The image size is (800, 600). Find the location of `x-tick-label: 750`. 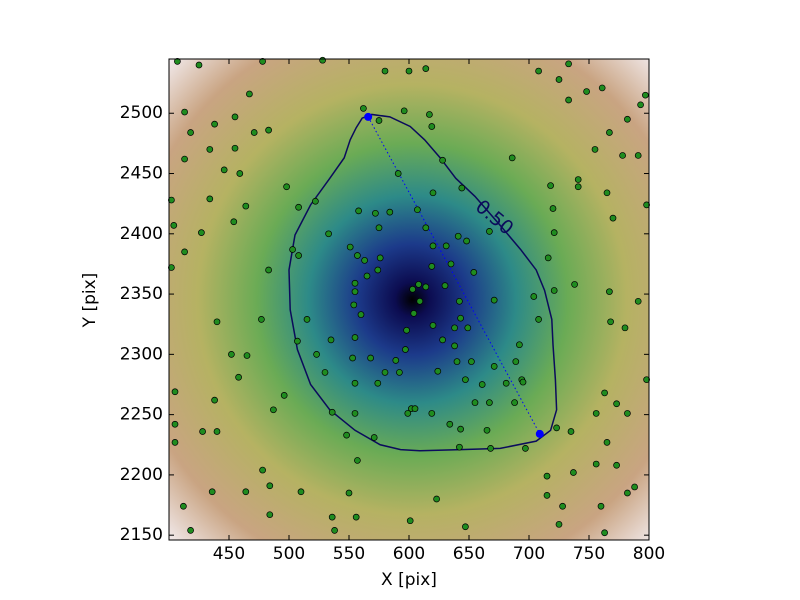

x-tick-label: 750 is located at coordinates (589, 554).